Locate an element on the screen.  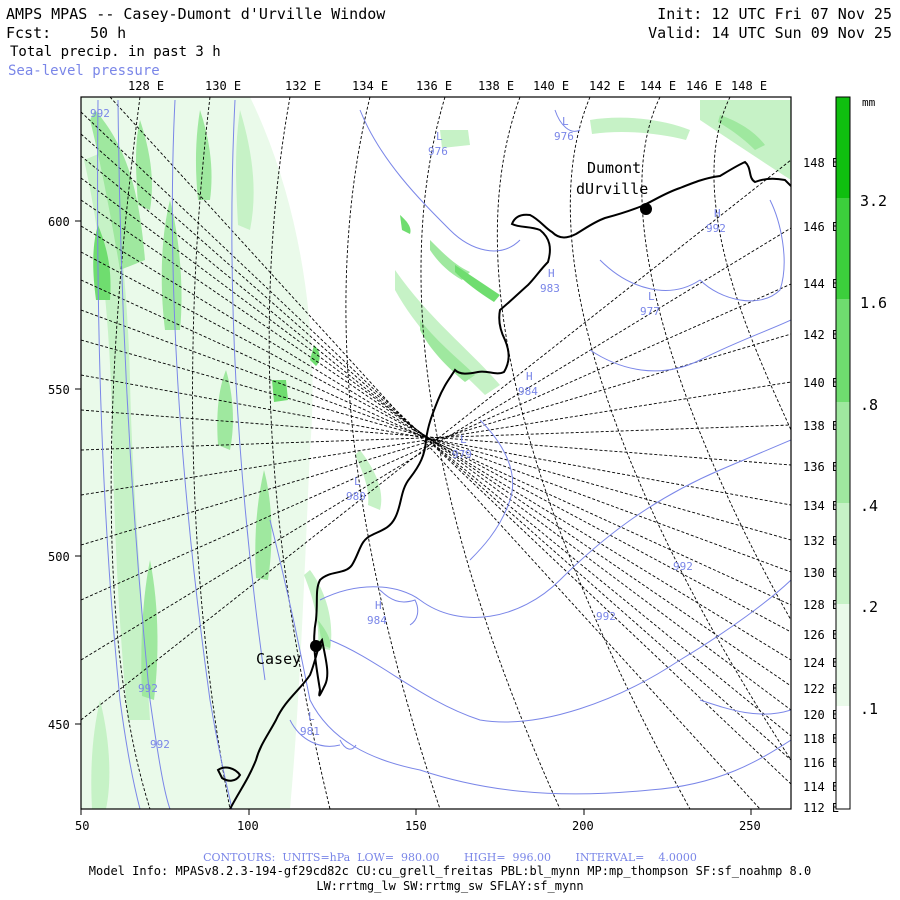
pressure-center-value: 979 is located at coordinates (462, 454).